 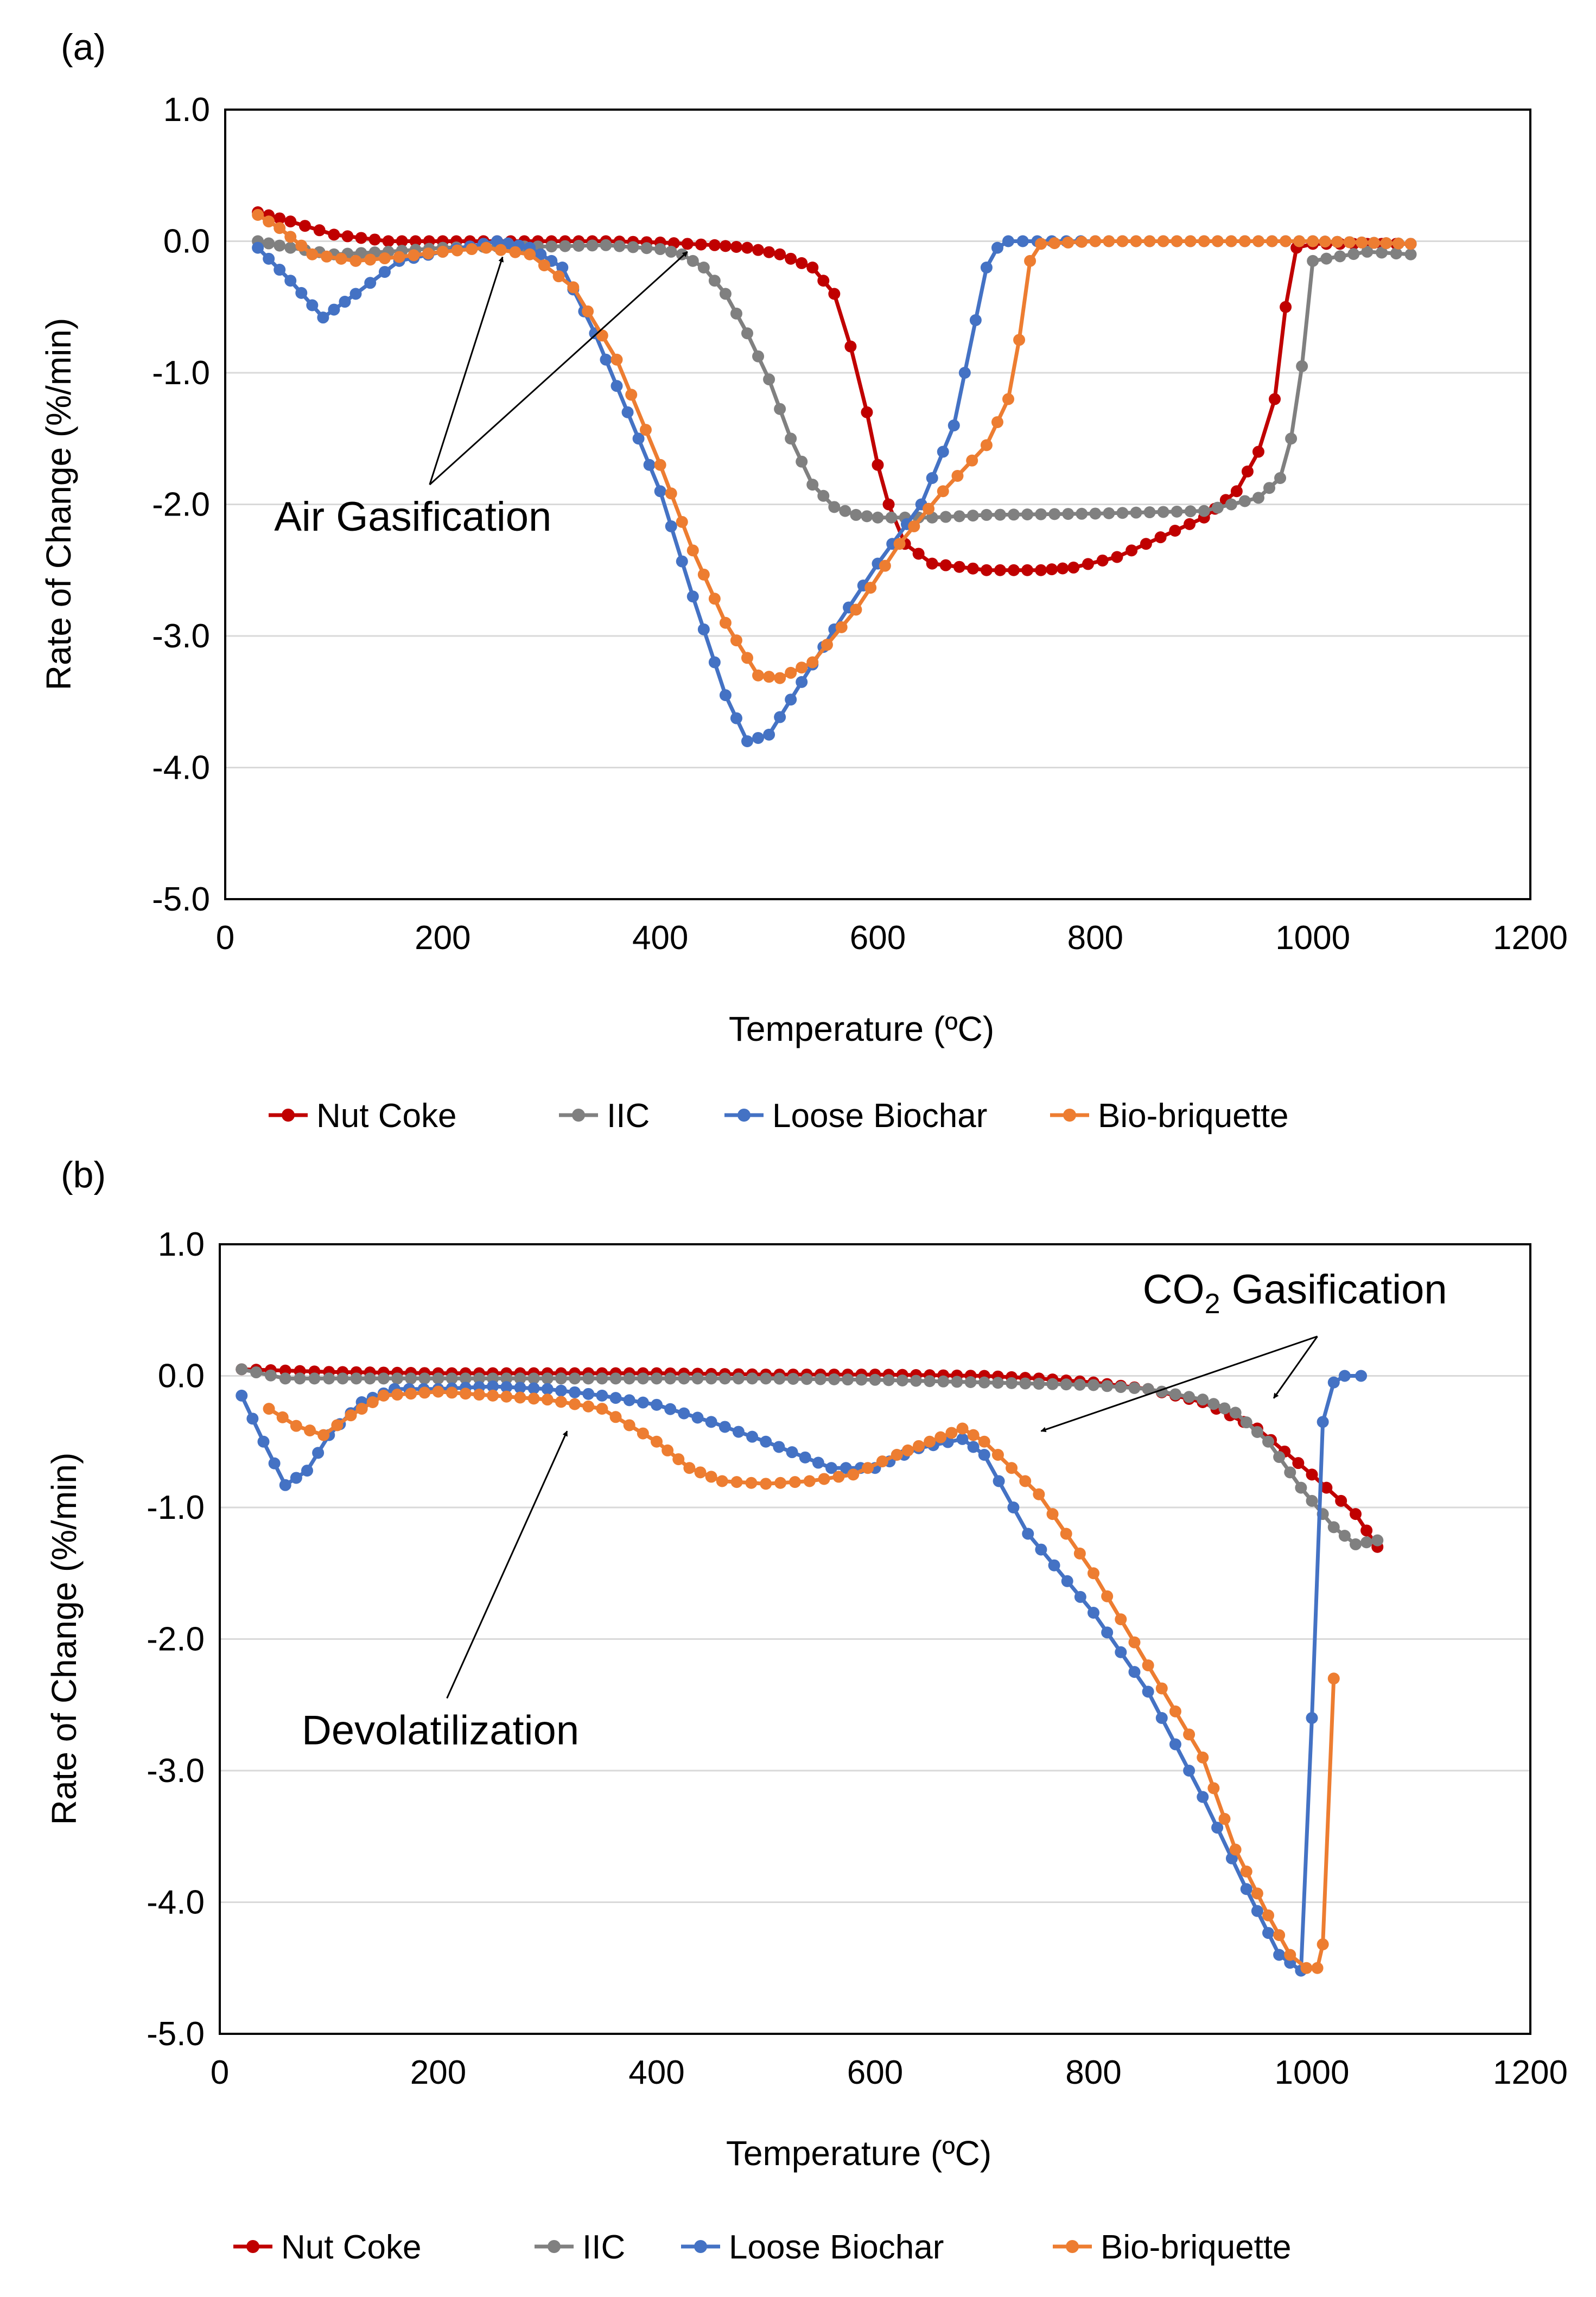 What do you see at coordinates (1530, 2072) in the screenshot?
I see `x-tick-label: 1200` at bounding box center [1530, 2072].